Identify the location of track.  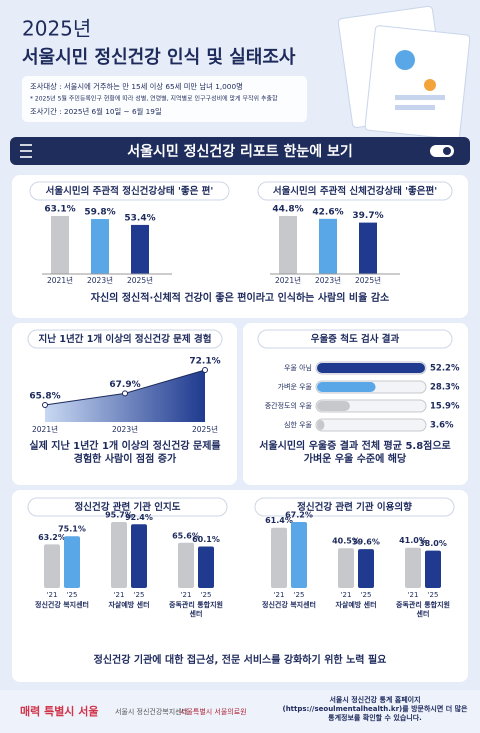
(371, 425).